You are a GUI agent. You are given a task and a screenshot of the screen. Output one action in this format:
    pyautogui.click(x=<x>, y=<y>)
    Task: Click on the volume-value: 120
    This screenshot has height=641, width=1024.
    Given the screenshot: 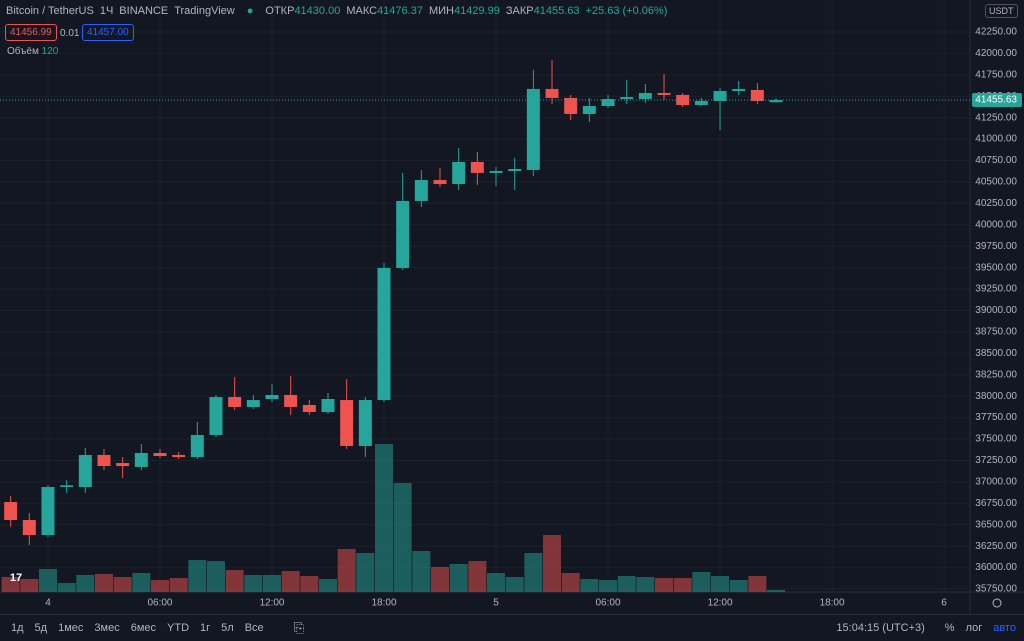 What is the action you would take?
    pyautogui.click(x=50, y=51)
    